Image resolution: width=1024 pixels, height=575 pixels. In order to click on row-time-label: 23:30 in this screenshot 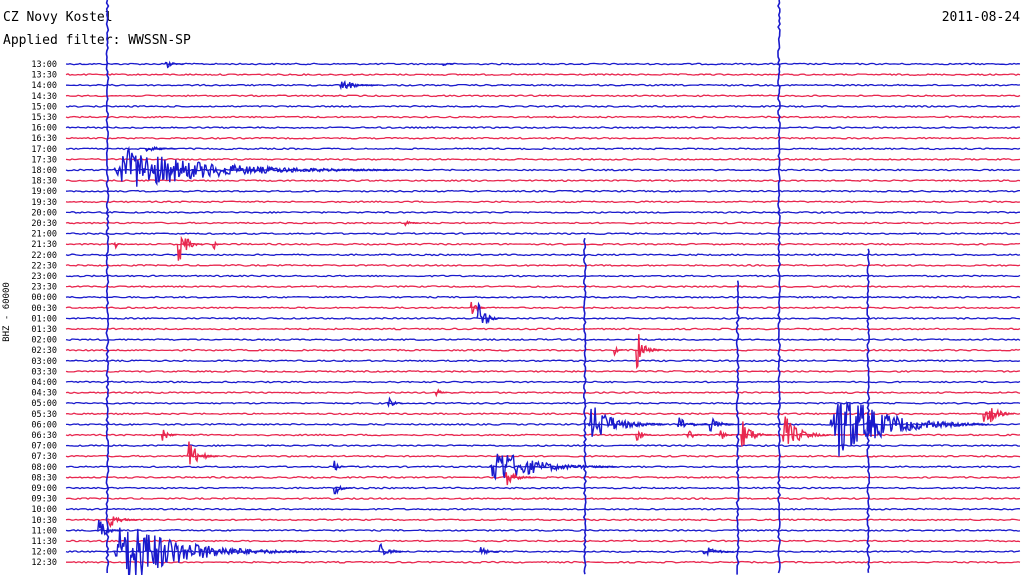, I will do `click(44, 288)`.